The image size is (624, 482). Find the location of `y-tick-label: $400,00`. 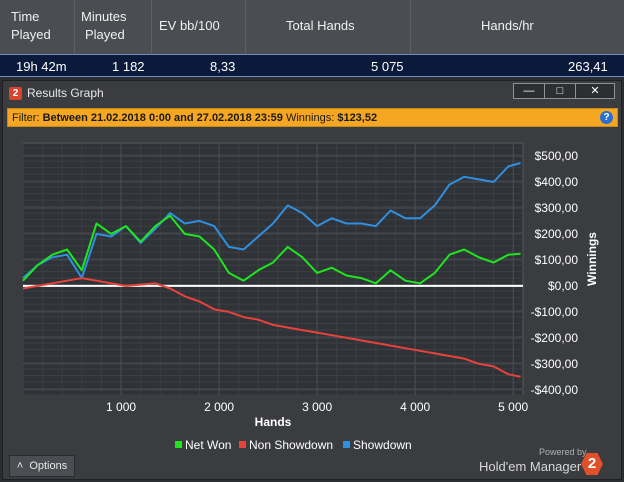

y-tick-label: $400,00 is located at coordinates (557, 182).